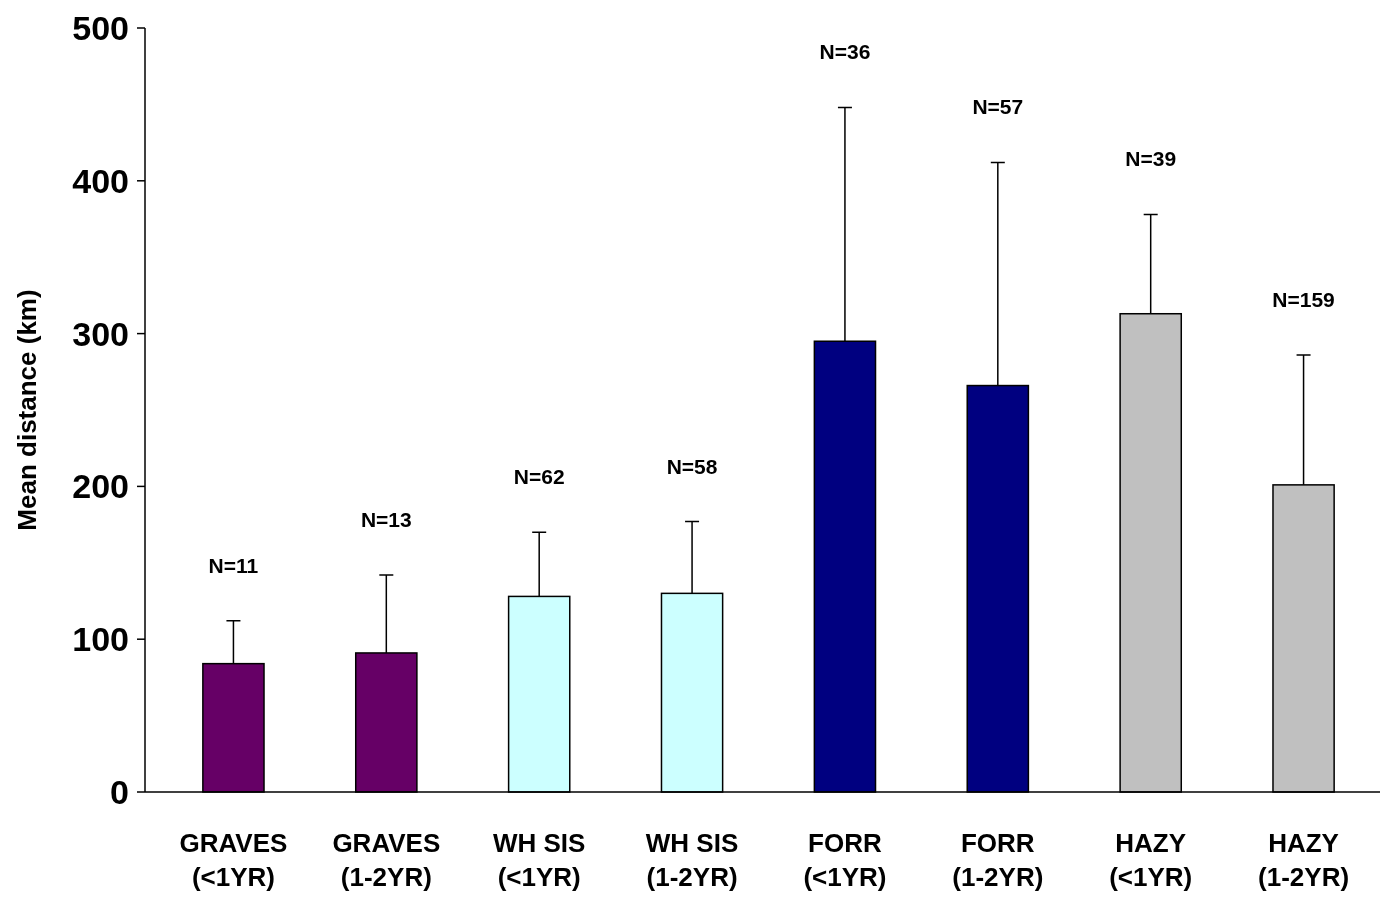  I want to click on annotation: N=36, so click(845, 52).